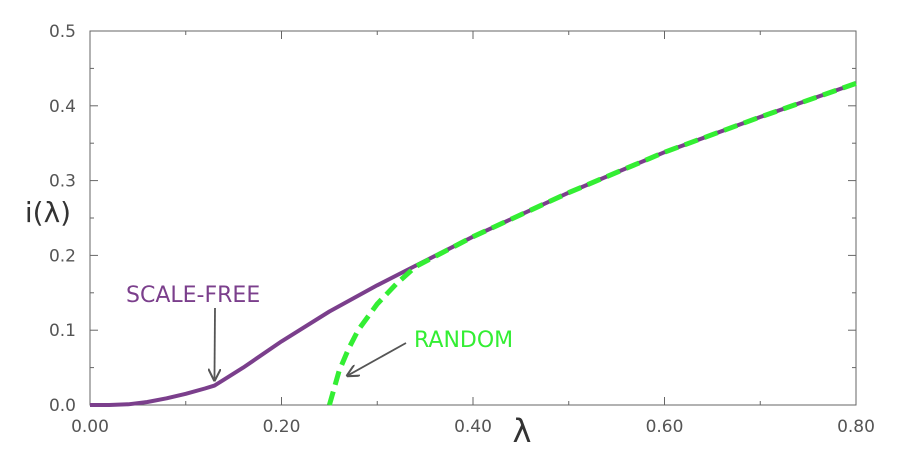  I want to click on x-tick-label: 0.60, so click(665, 427).